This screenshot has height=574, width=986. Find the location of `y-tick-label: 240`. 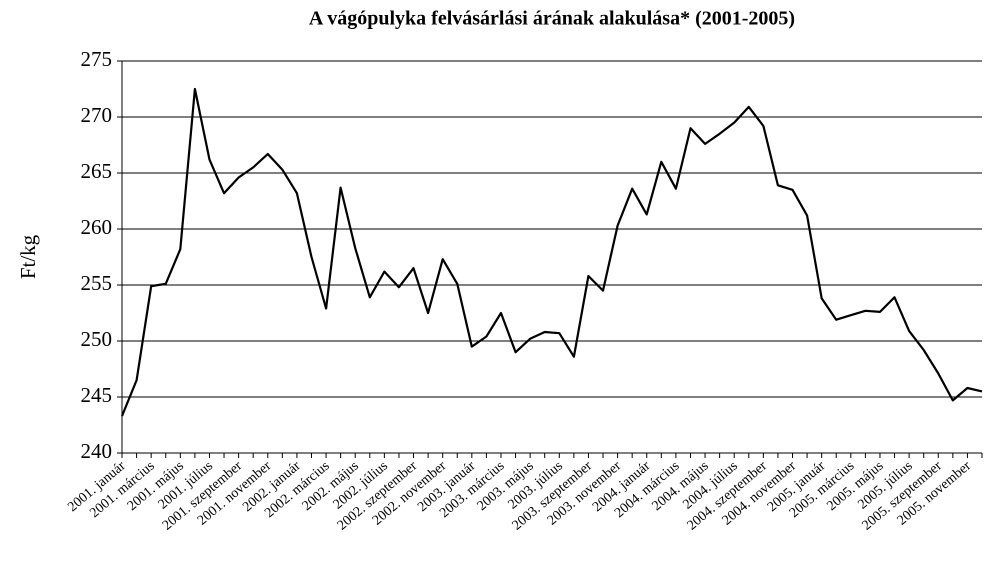

y-tick-label: 240 is located at coordinates (97, 451).